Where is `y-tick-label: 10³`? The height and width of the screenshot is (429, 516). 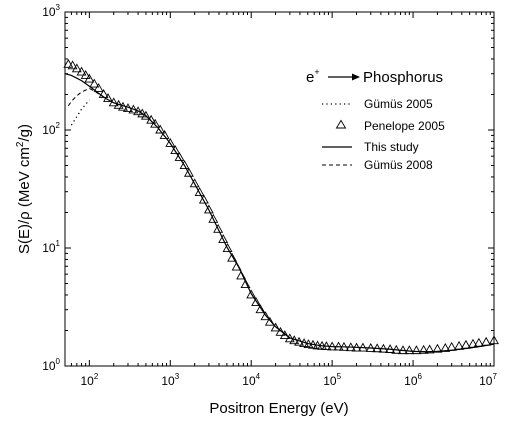
y-tick-label: 10³ is located at coordinates (51, 11).